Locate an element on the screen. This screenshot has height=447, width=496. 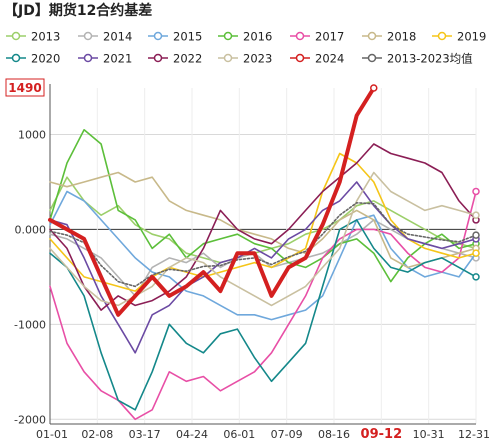
chart-title: 【JD】期货12合约基差 is located at coordinates (78, 10).